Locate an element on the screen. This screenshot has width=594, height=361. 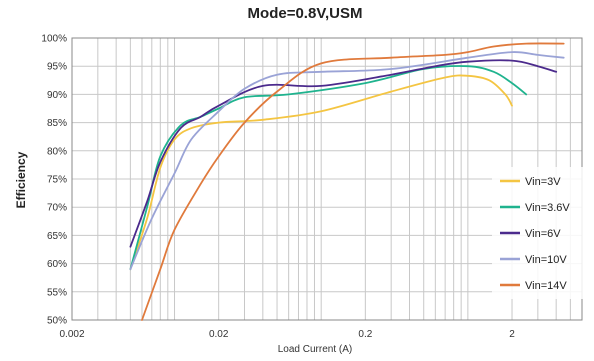
y-tick-label: 50% is located at coordinates (57, 321).